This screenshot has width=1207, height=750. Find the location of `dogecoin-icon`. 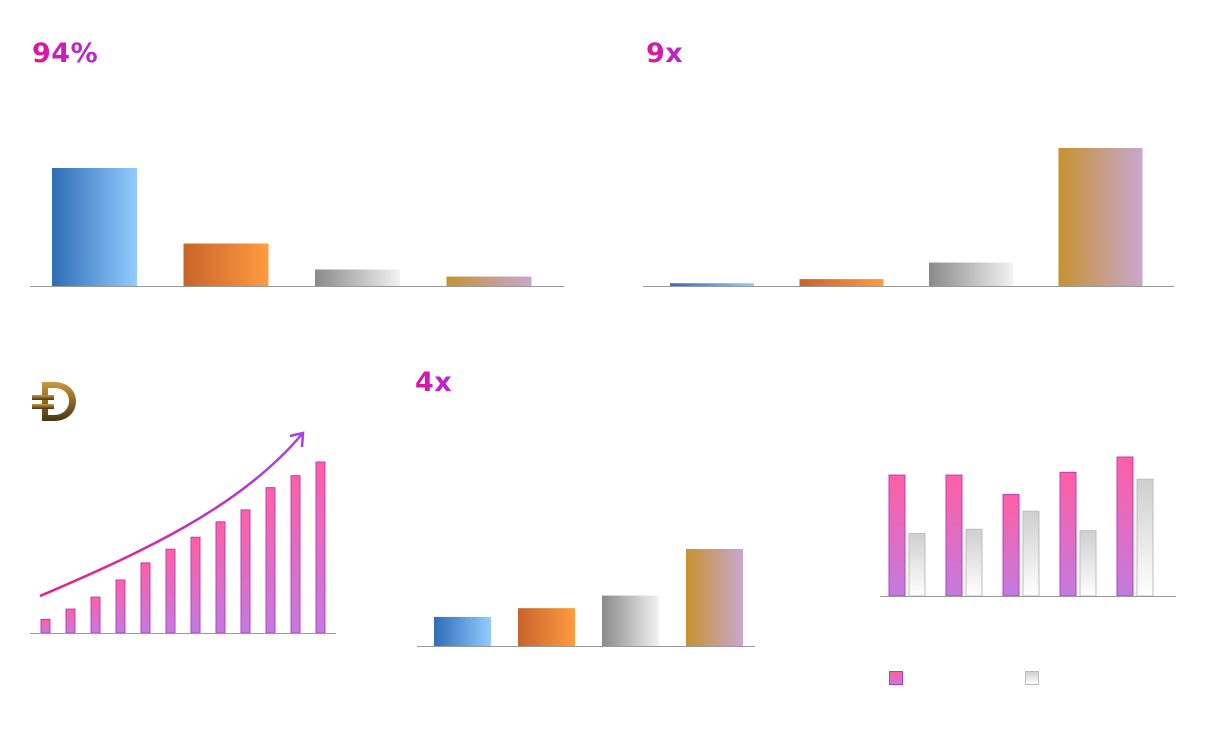

dogecoin-icon is located at coordinates (54, 401).